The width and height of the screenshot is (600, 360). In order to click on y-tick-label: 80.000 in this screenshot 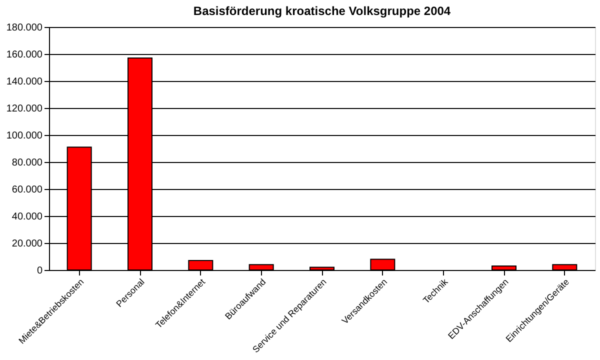, I will do `click(27, 163)`.